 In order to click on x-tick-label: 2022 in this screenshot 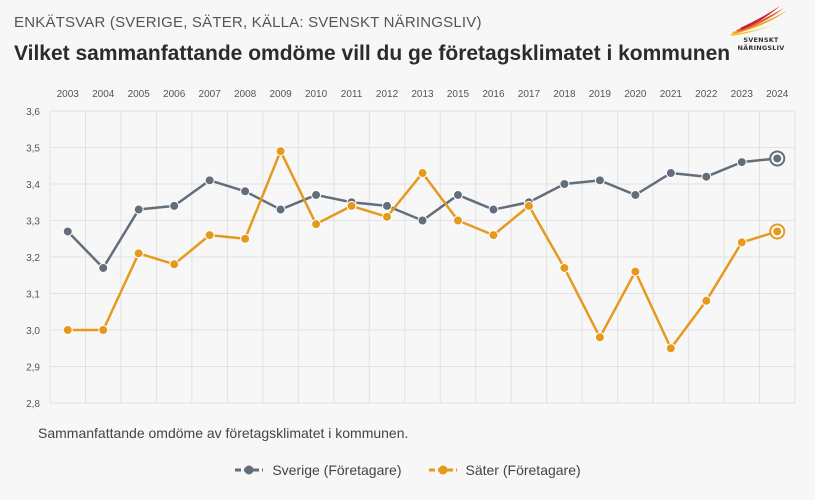, I will do `click(706, 94)`.